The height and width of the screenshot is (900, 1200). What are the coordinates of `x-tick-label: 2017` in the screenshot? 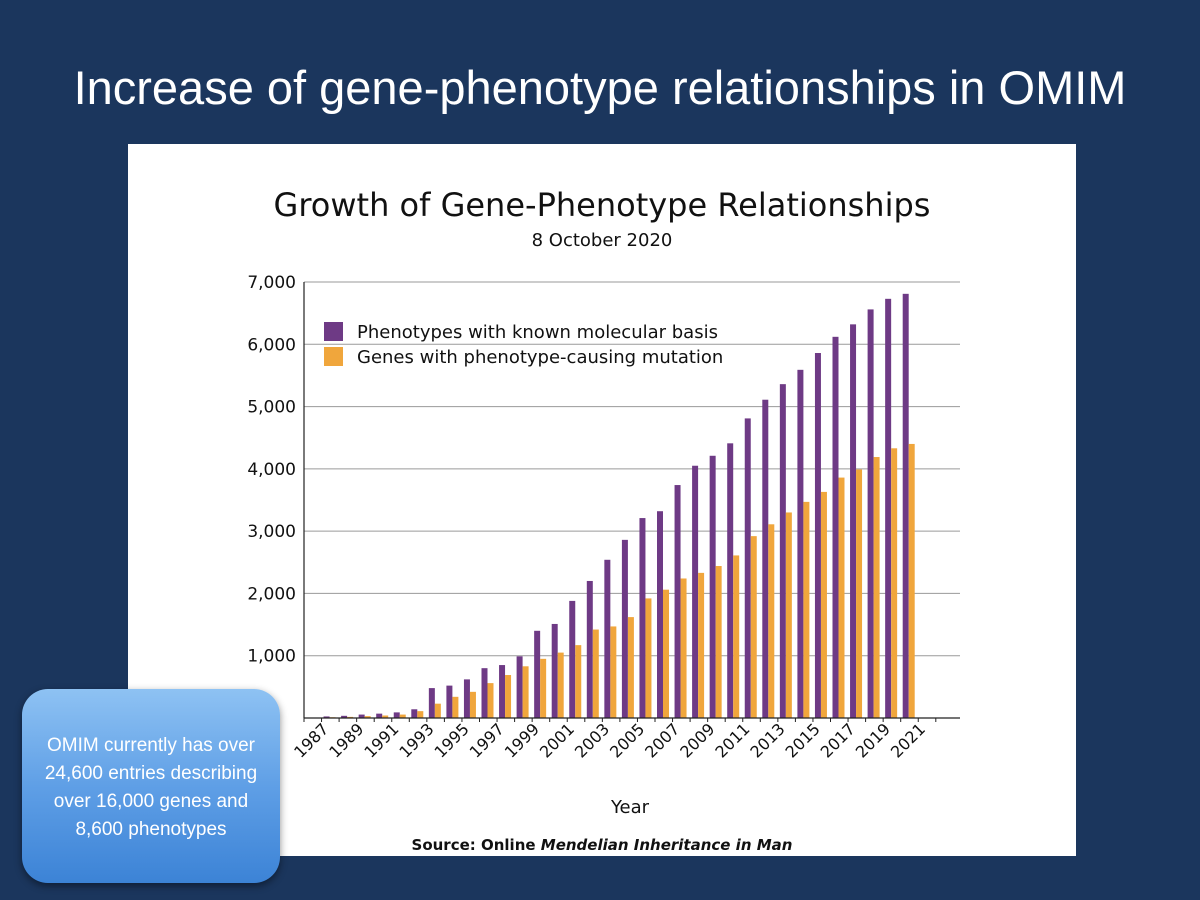 It's located at (838, 740).